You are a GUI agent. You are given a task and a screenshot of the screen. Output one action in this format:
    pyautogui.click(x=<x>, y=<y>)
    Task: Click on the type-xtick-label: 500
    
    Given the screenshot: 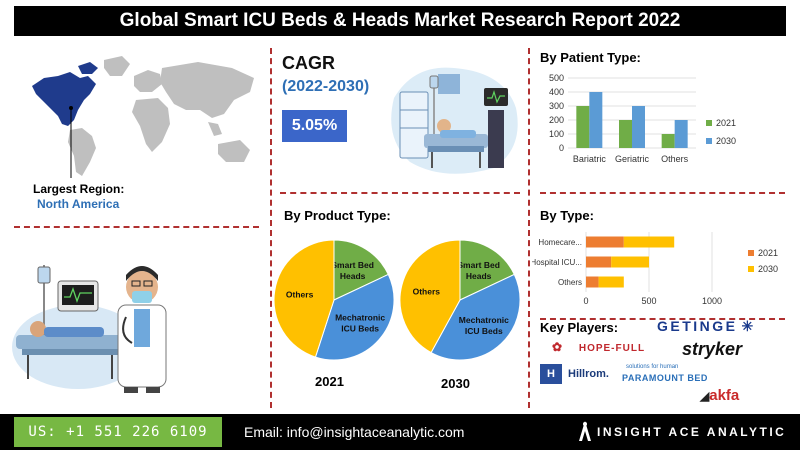 What is the action you would take?
    pyautogui.click(x=648, y=301)
    